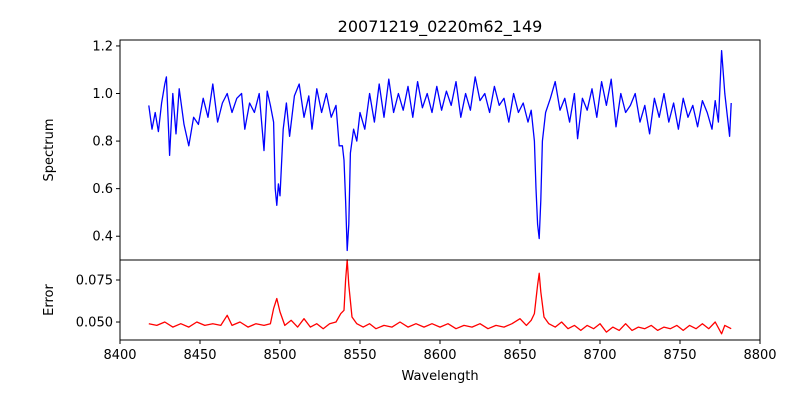 This screenshot has width=800, height=404. I want to click on y-tick-label: 1.2, so click(102, 46).